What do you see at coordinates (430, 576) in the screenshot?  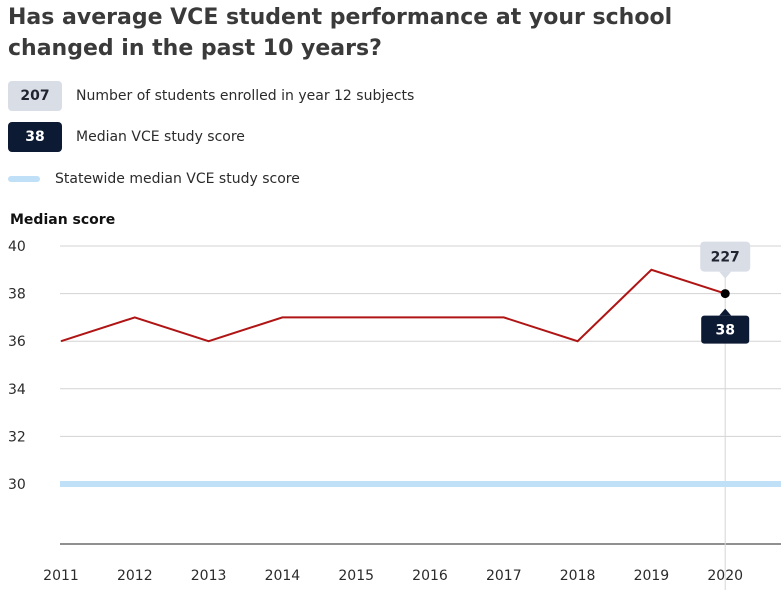 I see `x-tick-2016: 2016` at bounding box center [430, 576].